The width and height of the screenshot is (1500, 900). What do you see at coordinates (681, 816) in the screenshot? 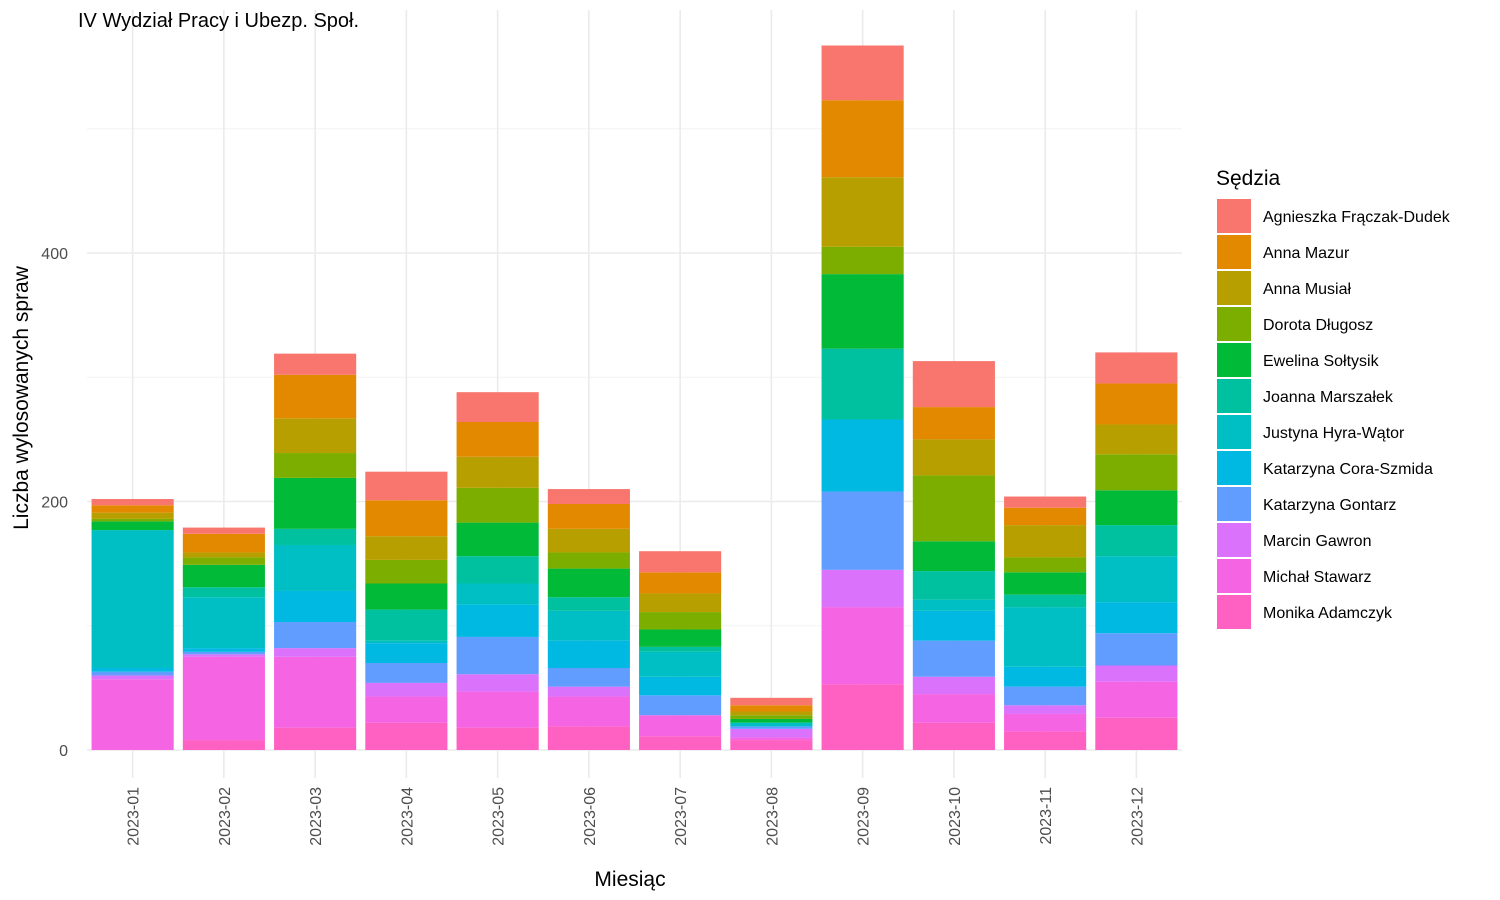
I see `x-tick-label: 2023-07` at bounding box center [681, 816].